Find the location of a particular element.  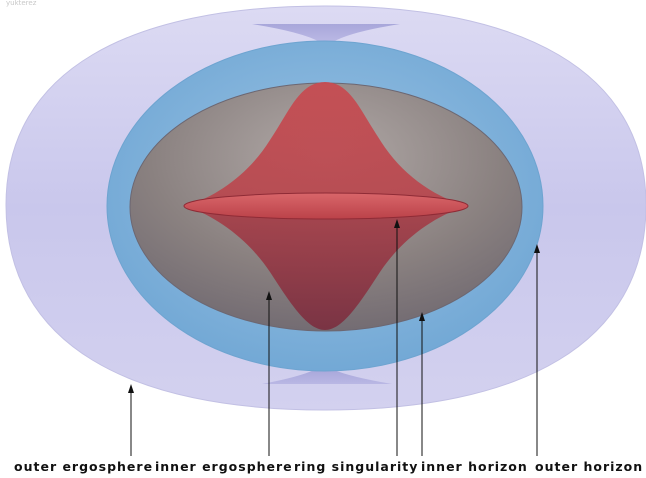

label-ring-singularity: ring singularity is located at coordinates (356, 466).